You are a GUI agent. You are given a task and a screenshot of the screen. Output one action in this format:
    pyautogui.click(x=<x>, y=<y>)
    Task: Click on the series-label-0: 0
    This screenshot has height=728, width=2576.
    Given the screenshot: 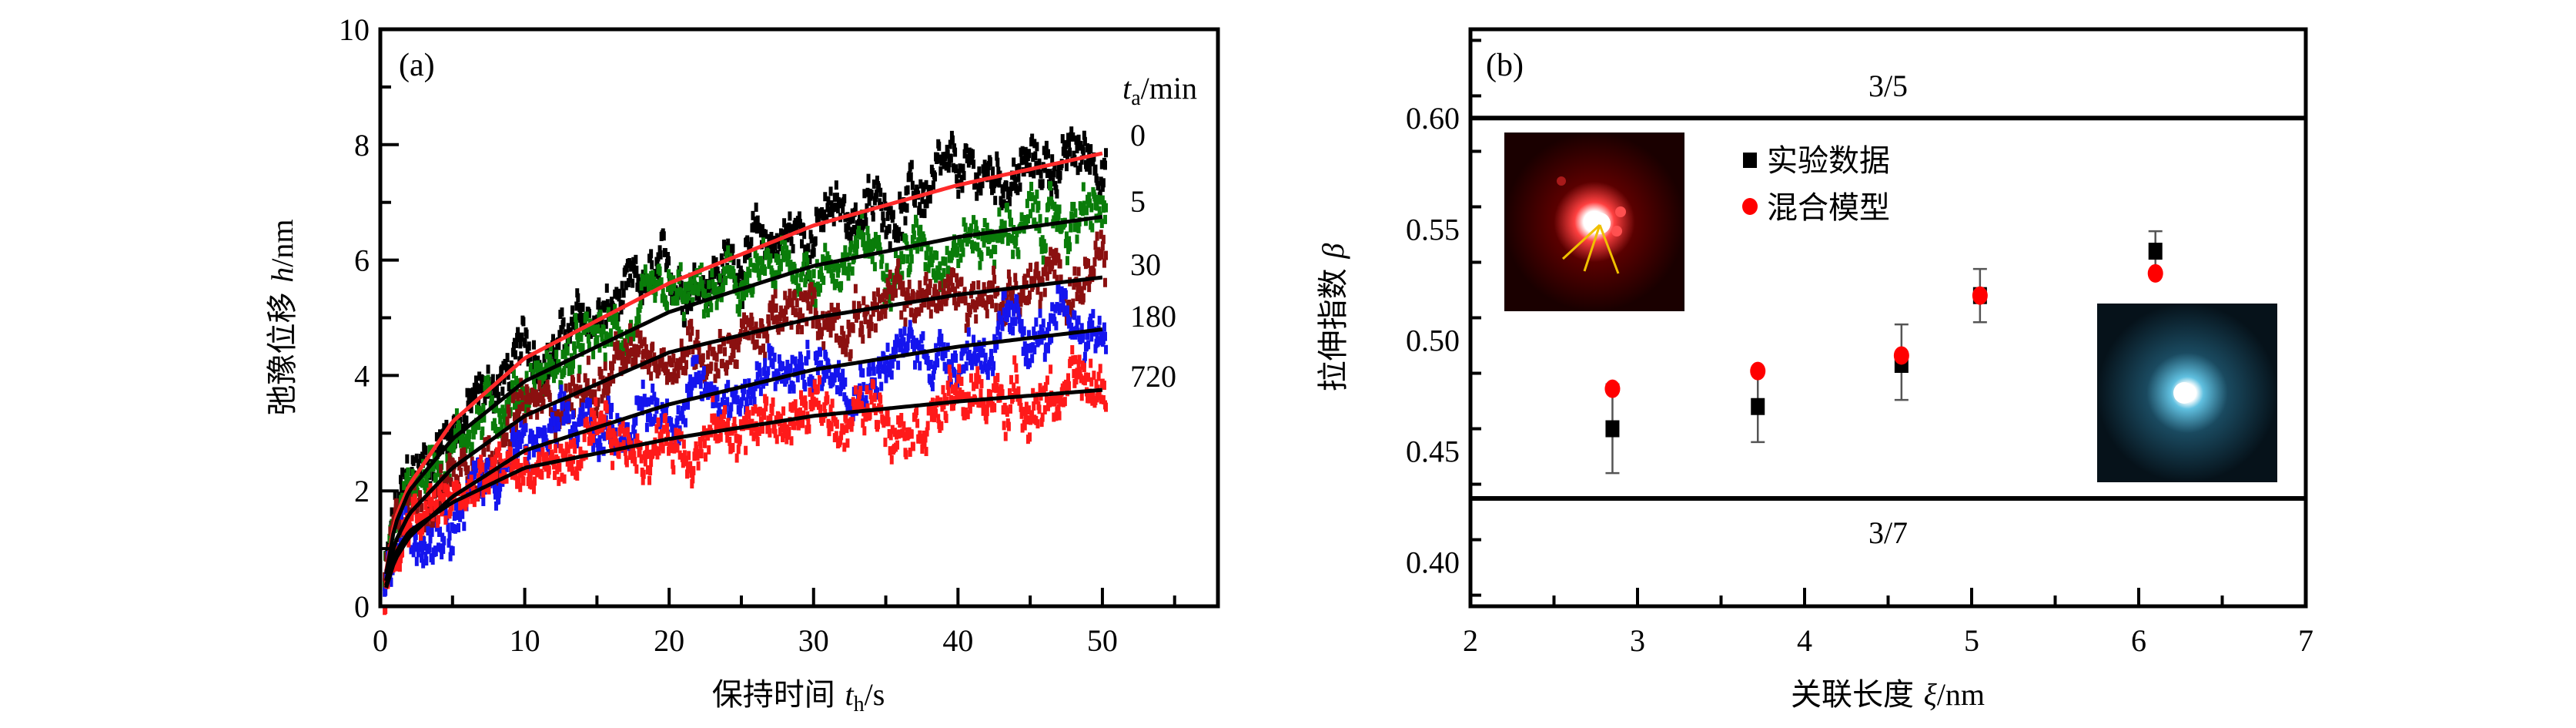 What is the action you would take?
    pyautogui.click(x=1138, y=135)
    